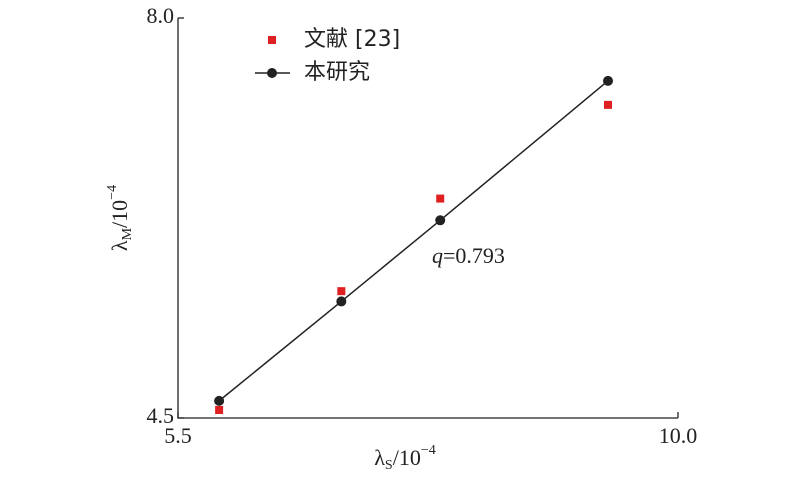 The width and height of the screenshot is (800, 482). I want to click on x-tick-label: 10.0, so click(678, 435).